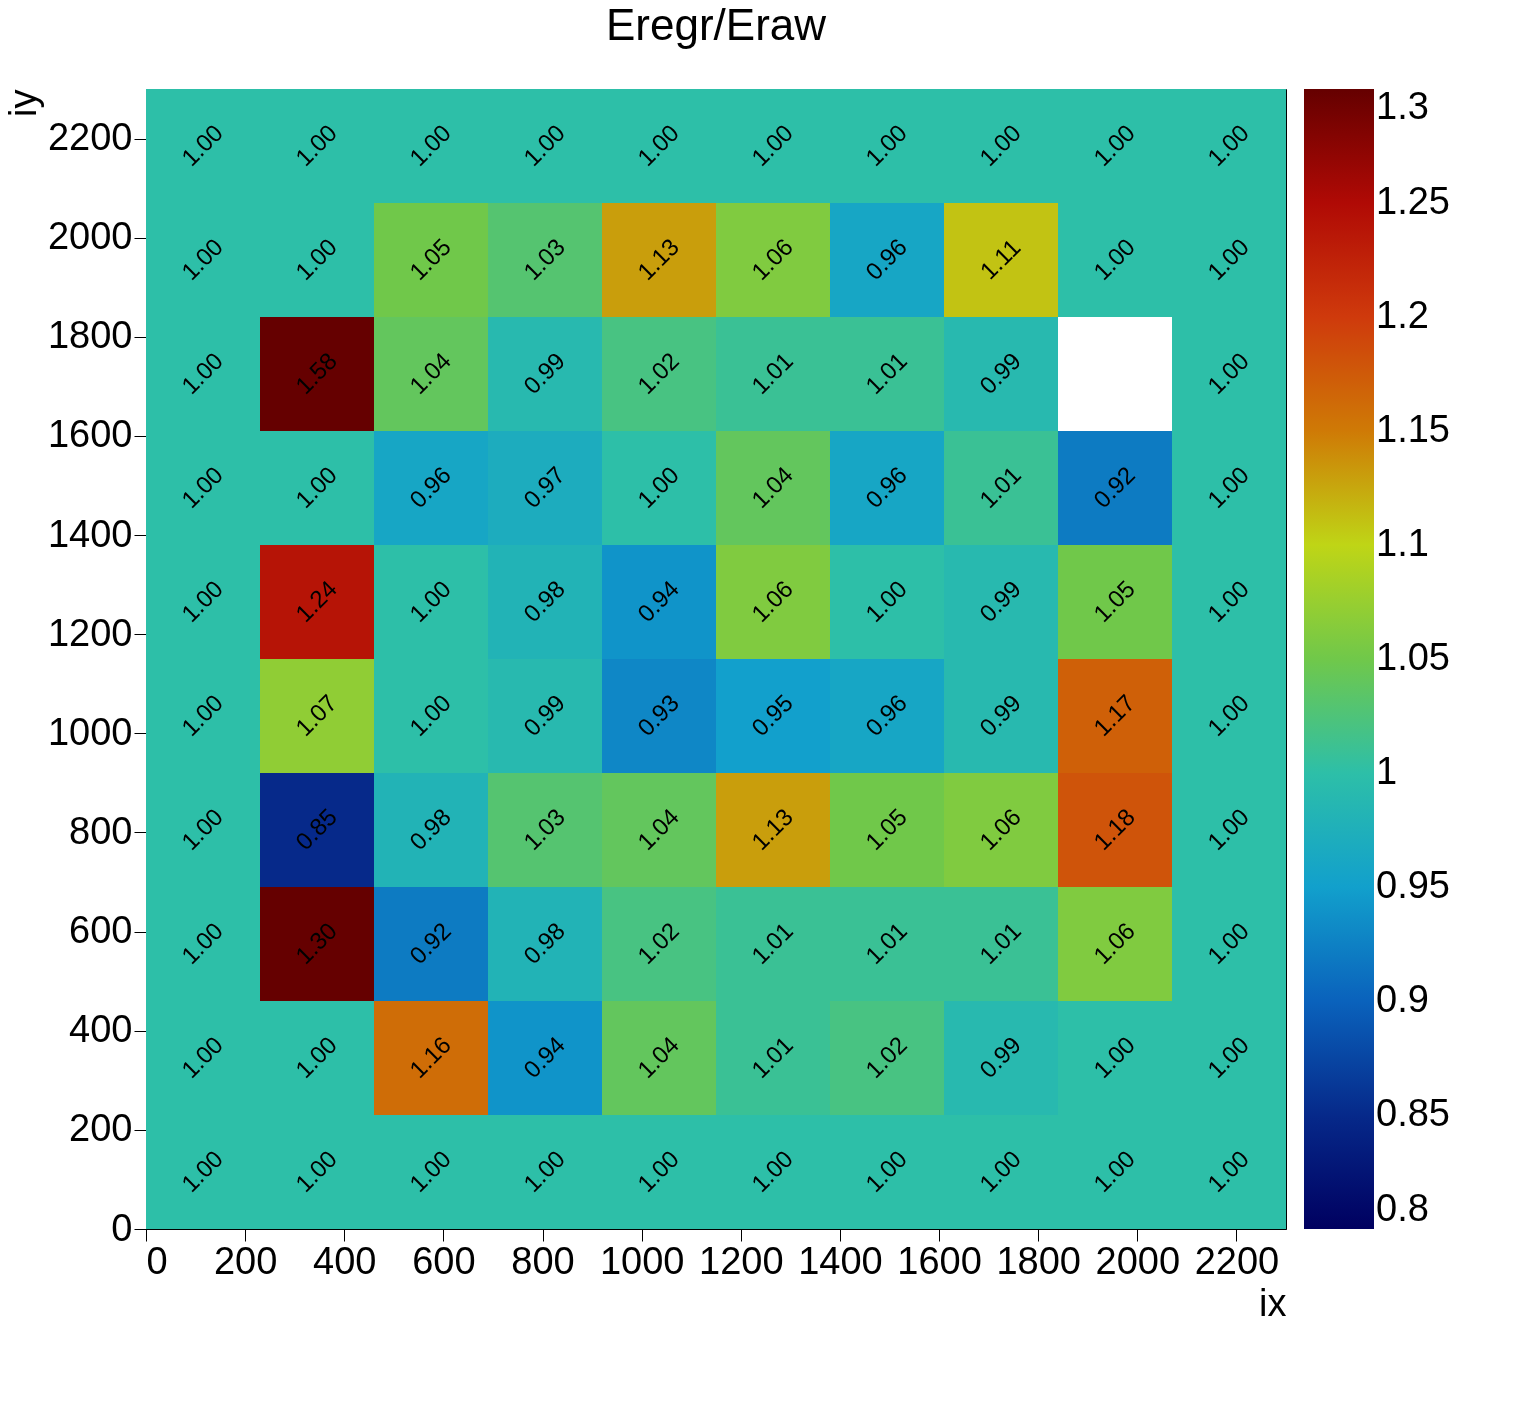 Image resolution: width=1521 pixels, height=1423 pixels. I want to click on color-bar-label: 1.2, so click(1402, 315).